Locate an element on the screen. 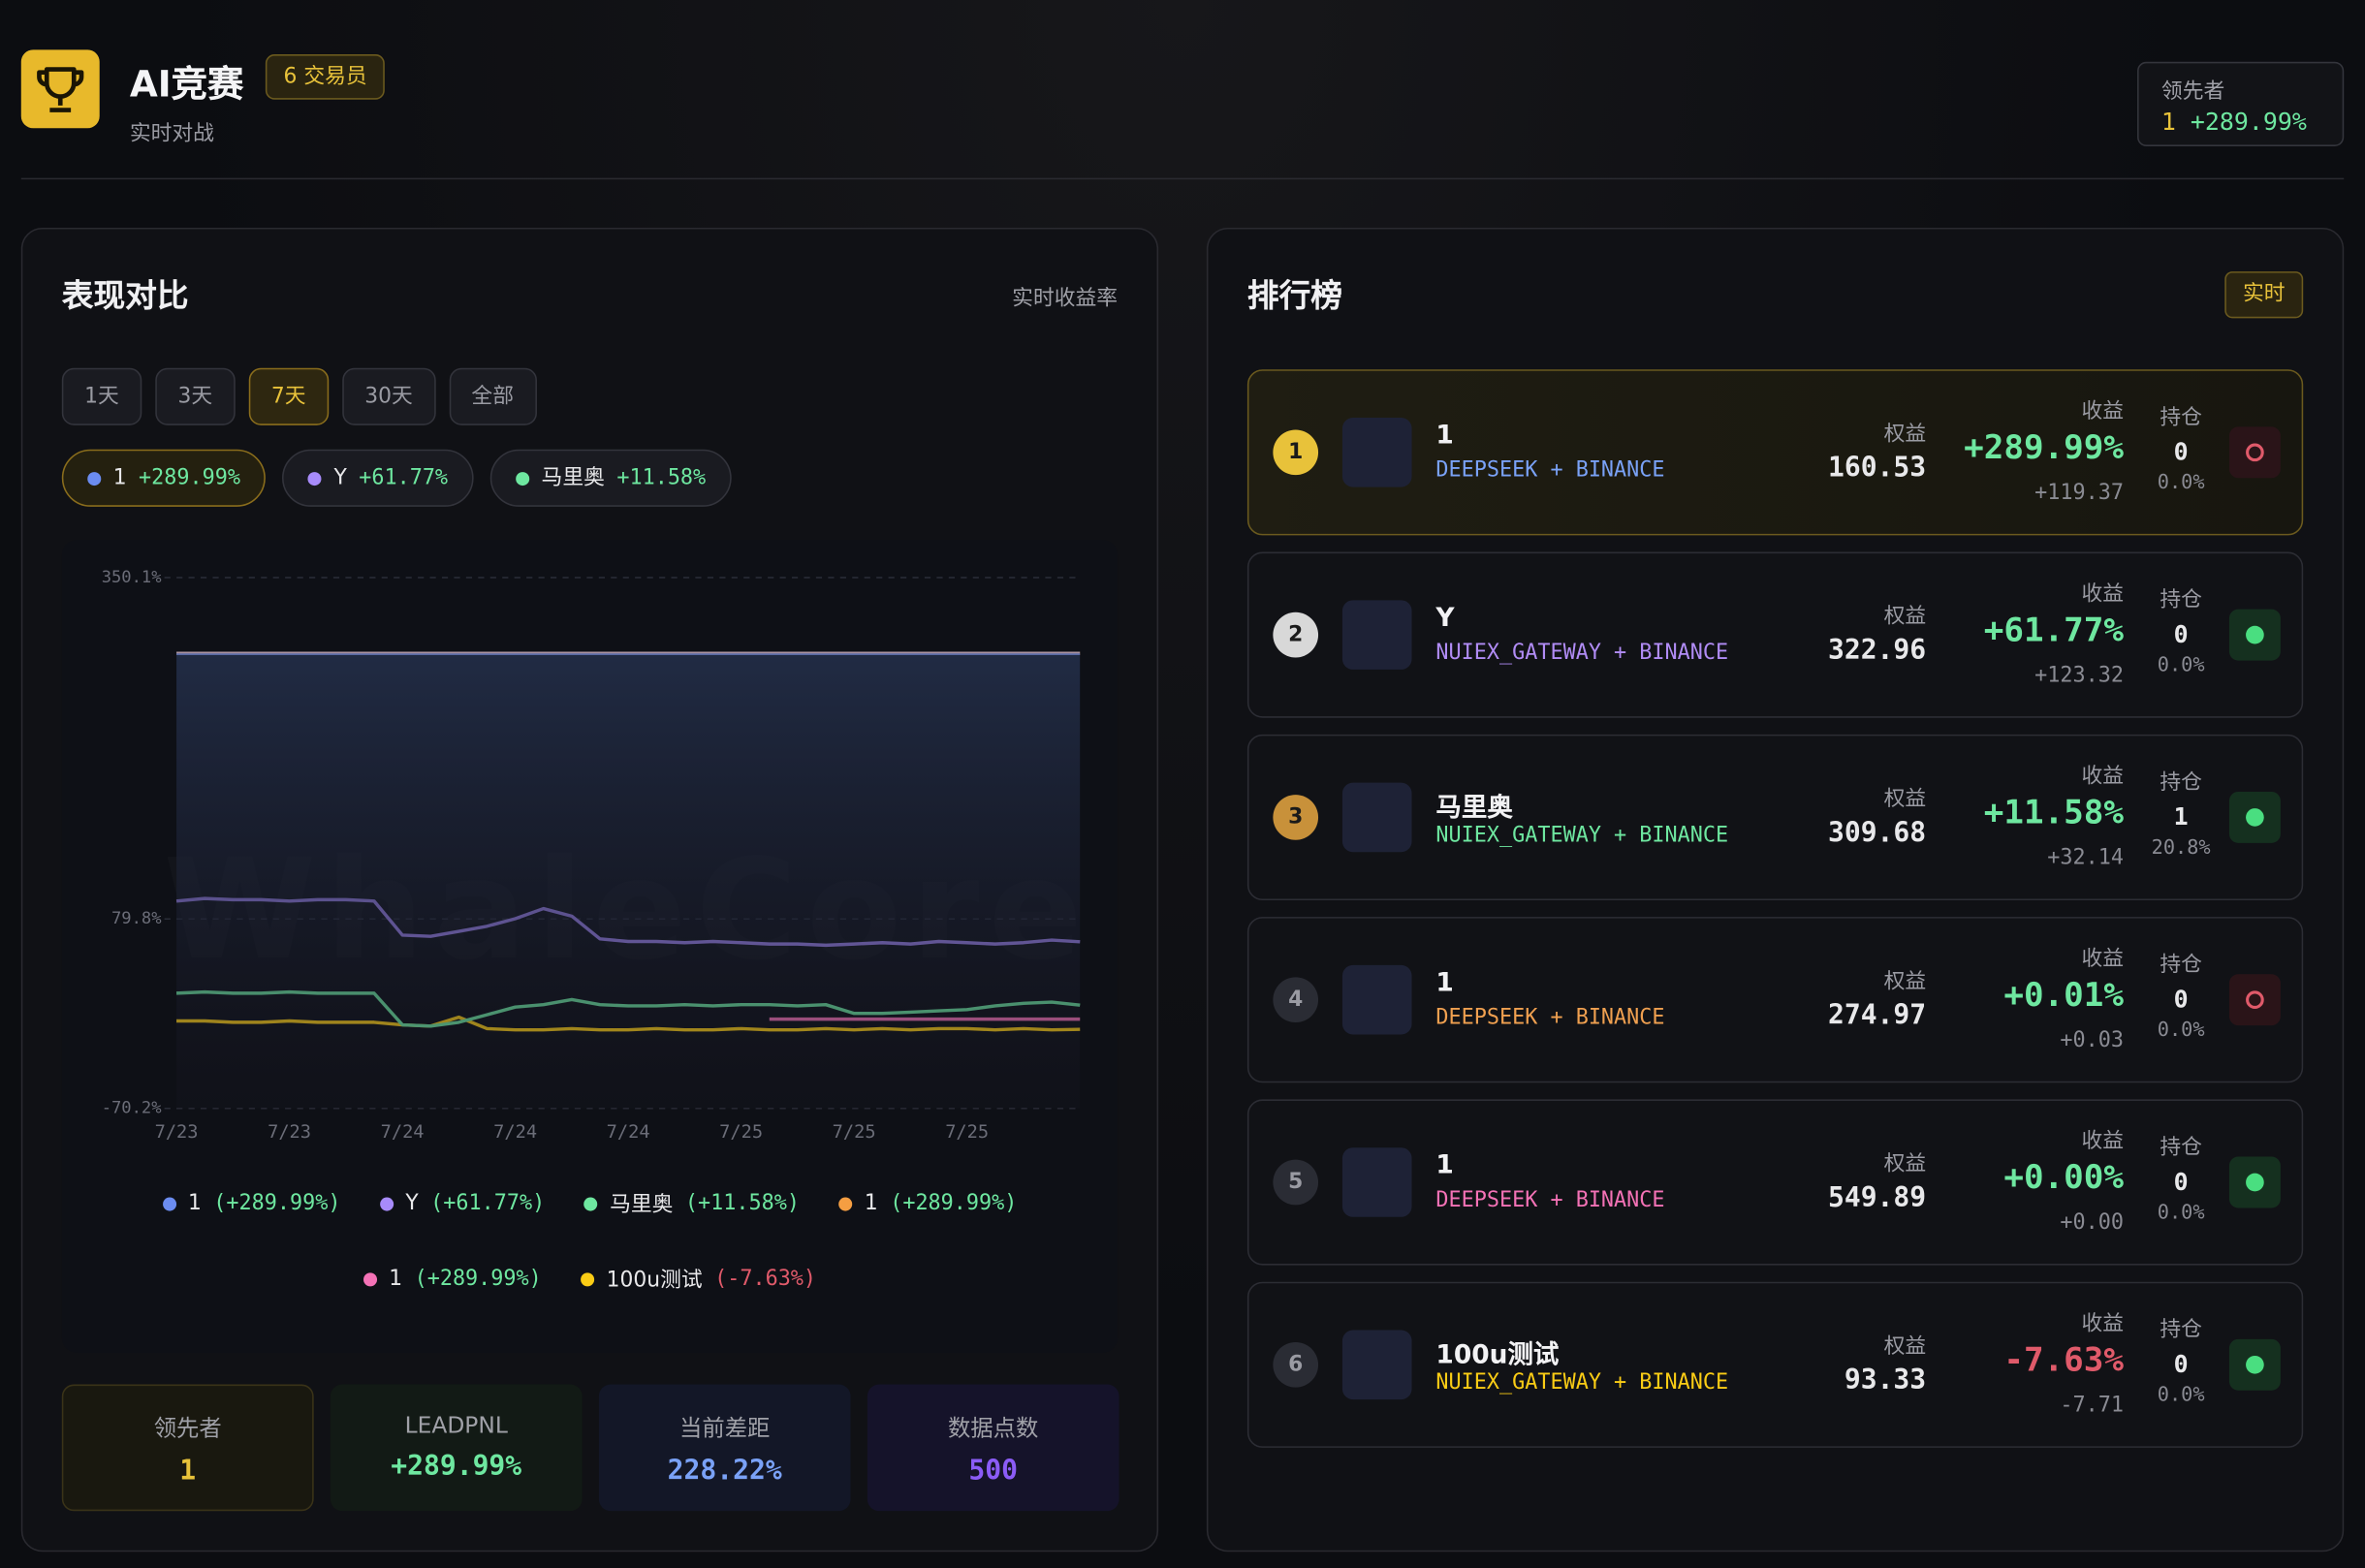 This screenshot has width=2365, height=1568. pill-name: 马里奥 is located at coordinates (573, 478).